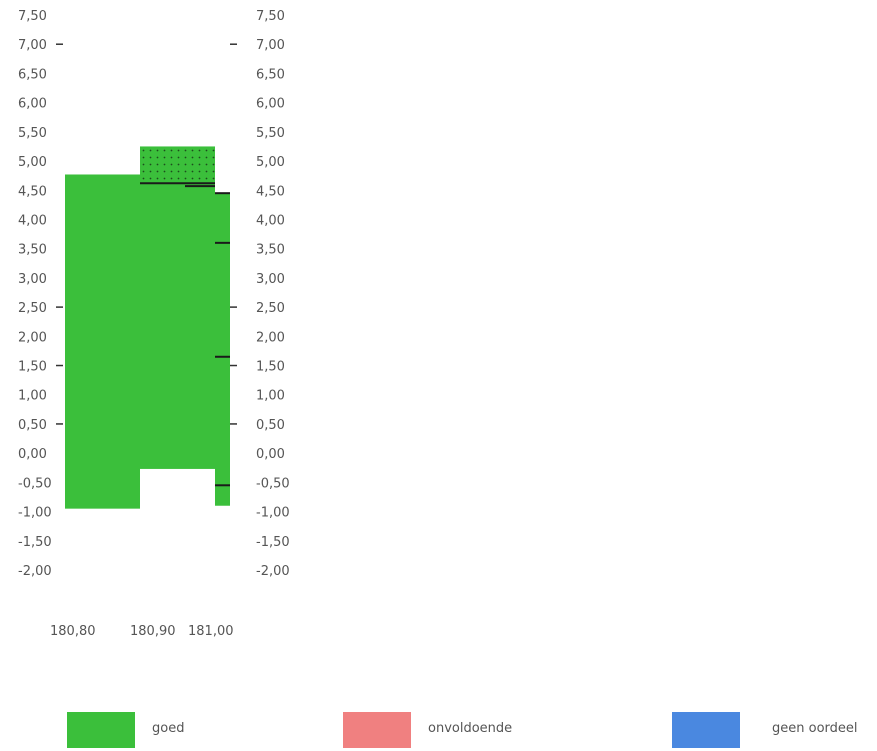 The image size is (877, 751). I want to click on legend-swatch-goed, so click(101, 730).